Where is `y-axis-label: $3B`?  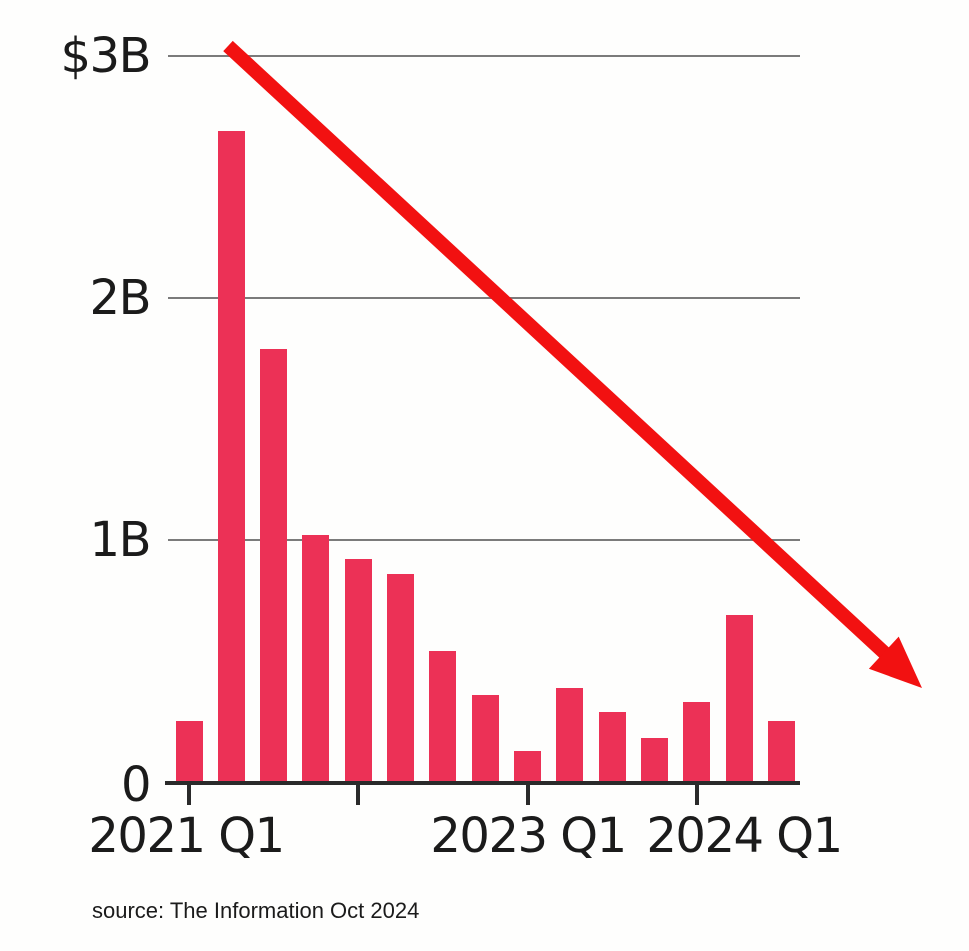 y-axis-label: $3B is located at coordinates (105, 56).